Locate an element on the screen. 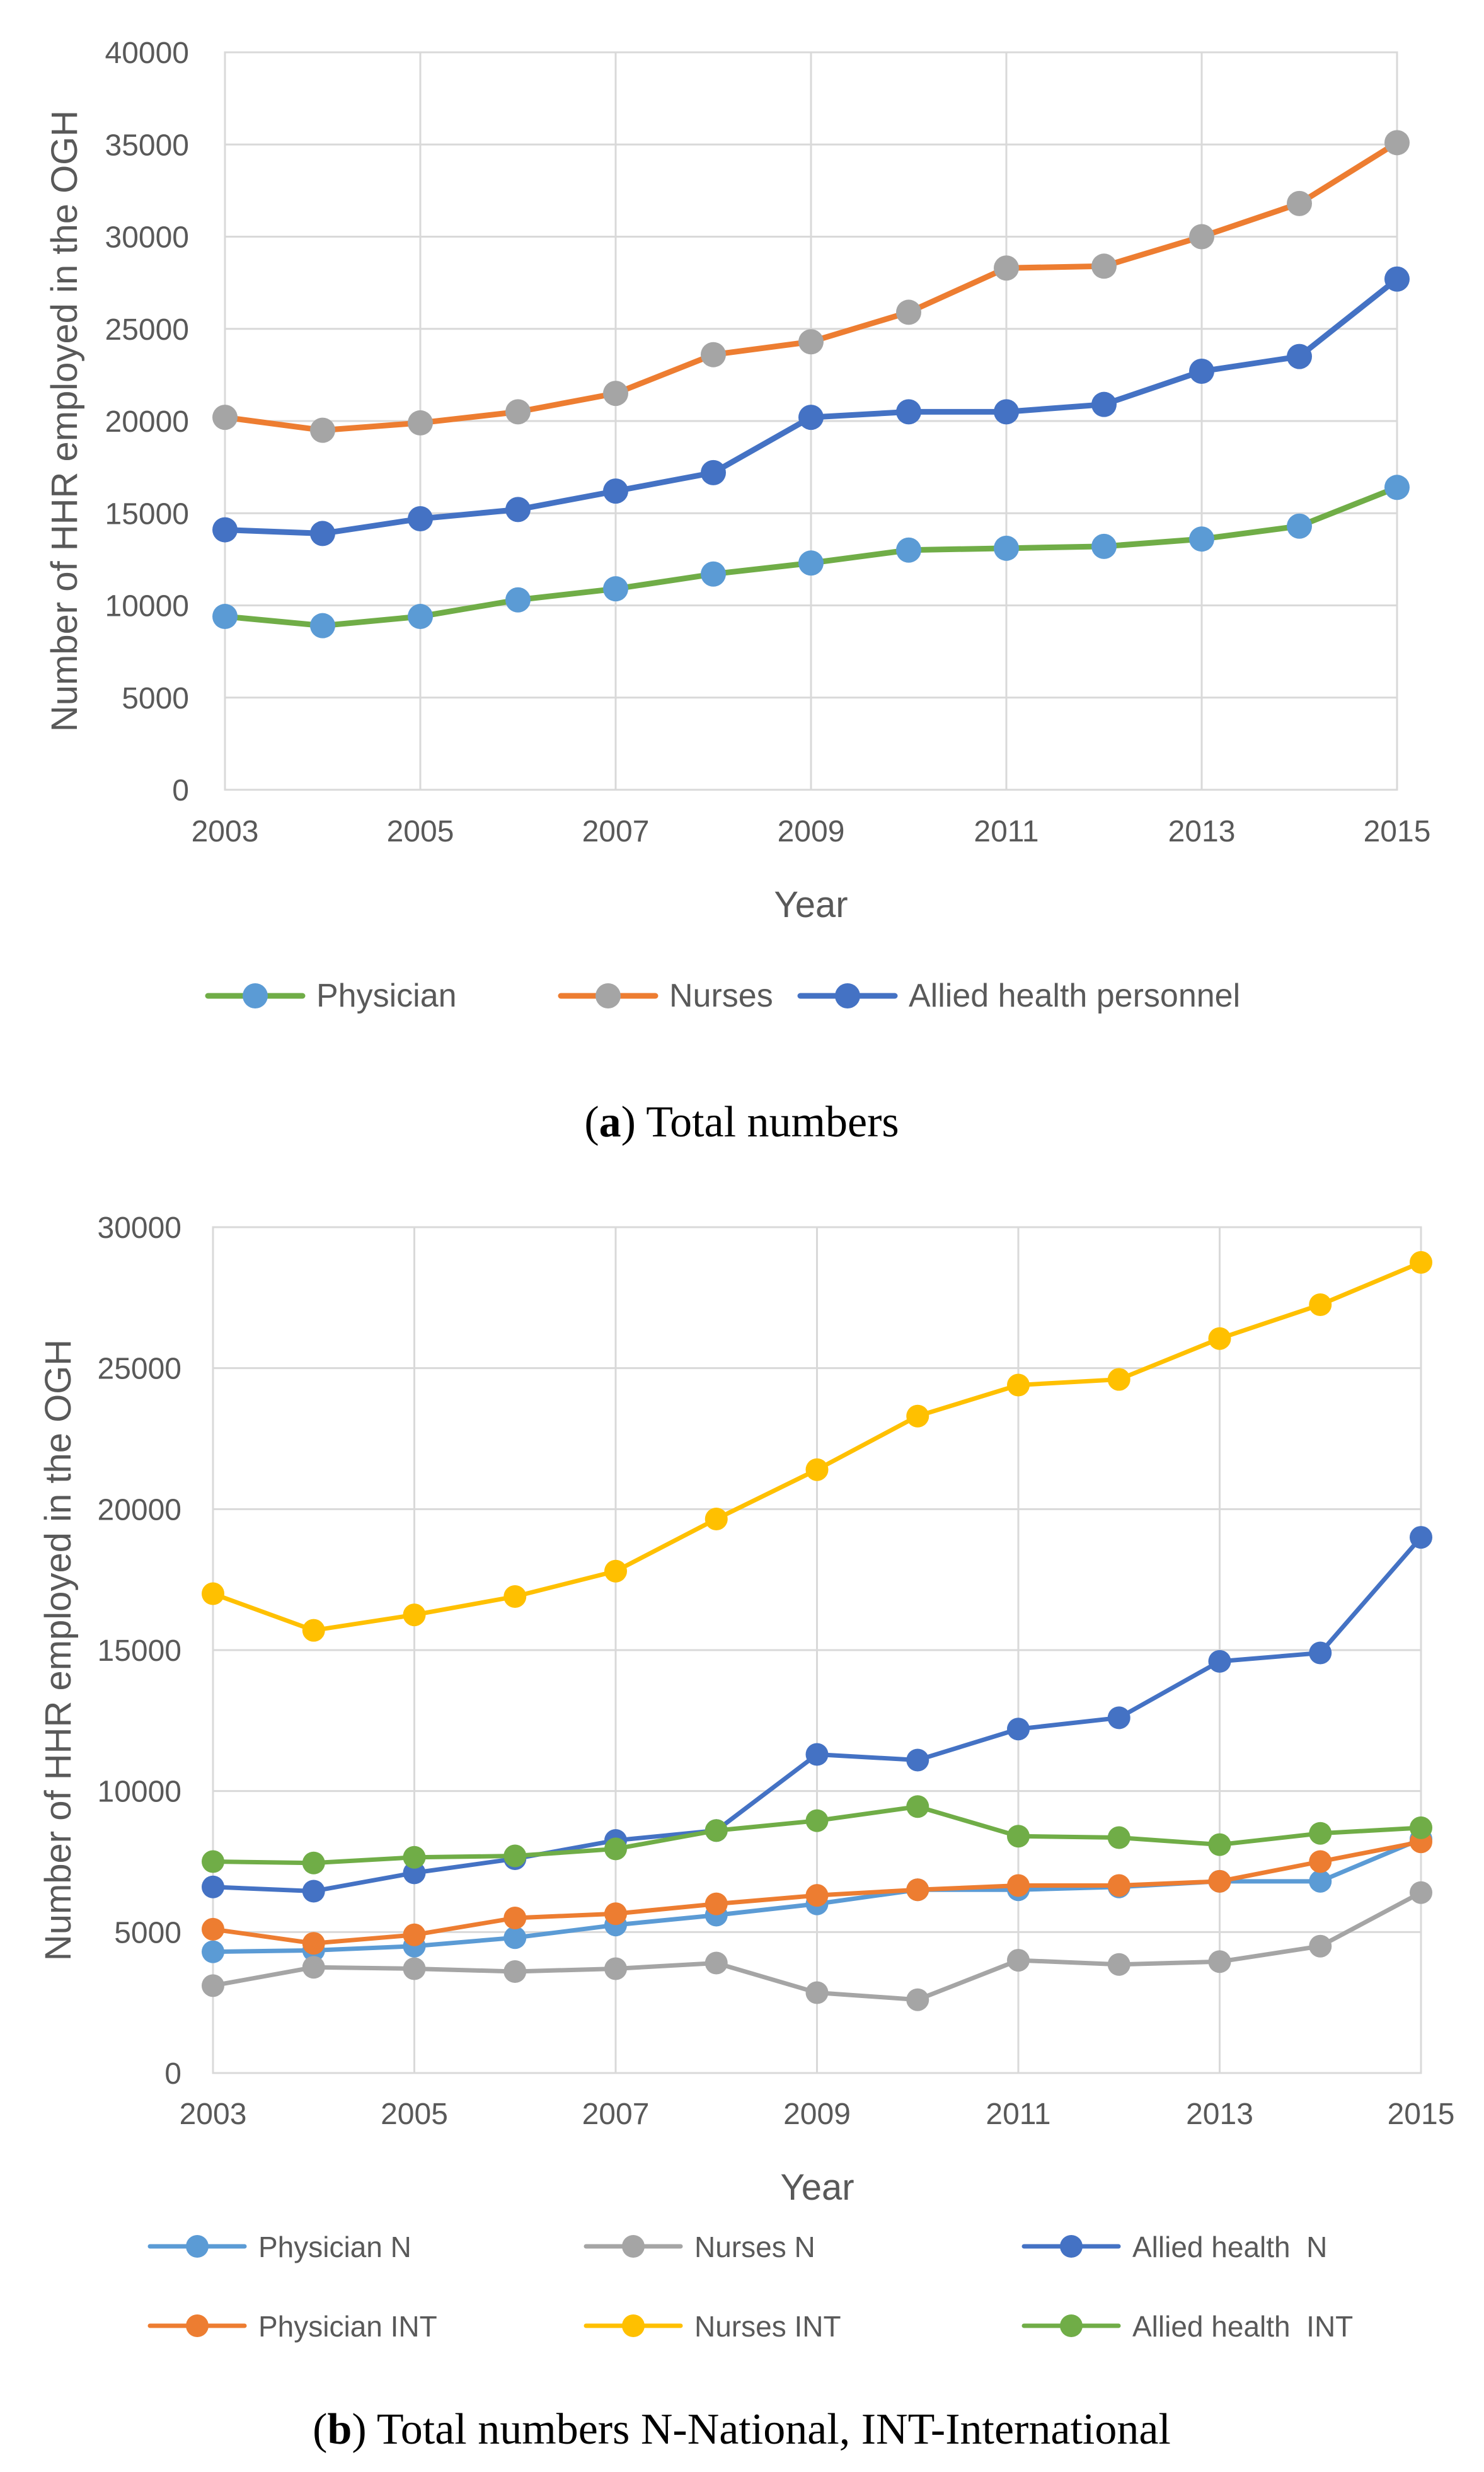 This screenshot has width=1484, height=2472. legend-label: Physician INT is located at coordinates (347, 2326).